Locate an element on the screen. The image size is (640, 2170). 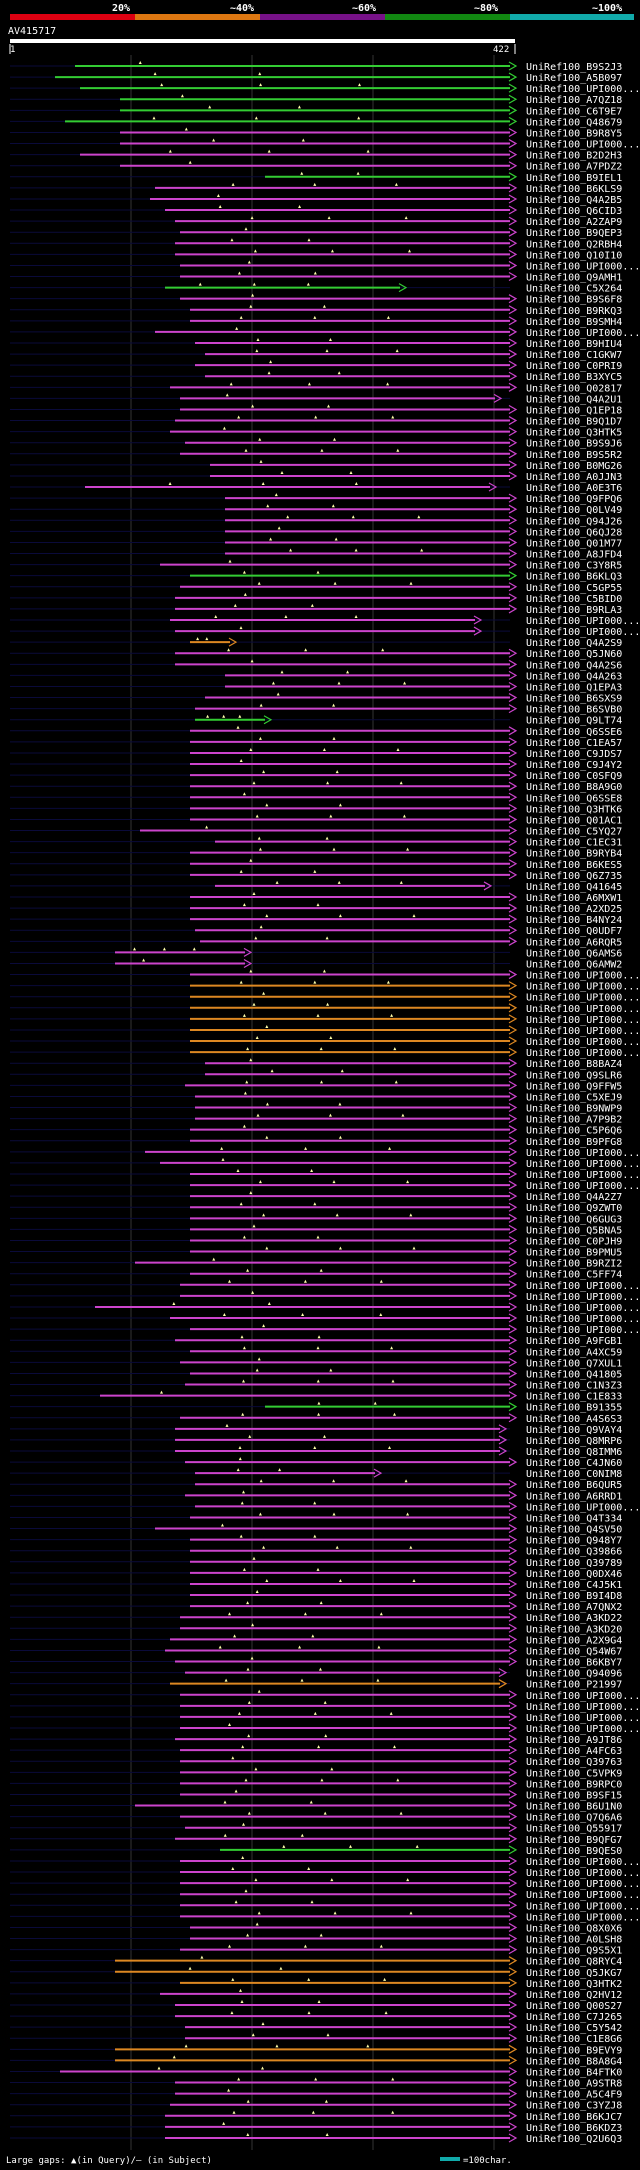
hit-label: UniRef100_C1N3Z3 is located at coordinates (574, 1386).